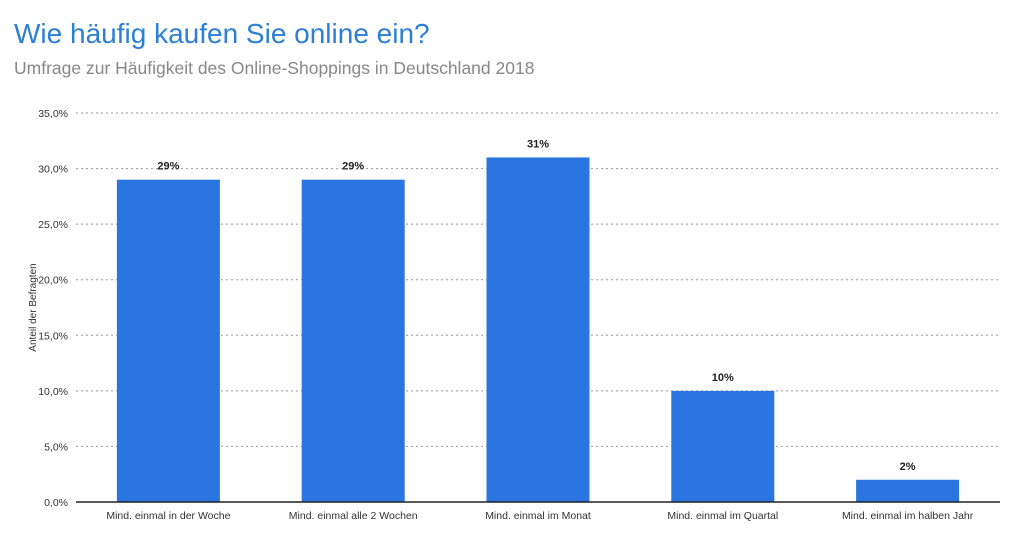  What do you see at coordinates (908, 516) in the screenshot?
I see `x-category-label: Mind. einmal im halben Jahr` at bounding box center [908, 516].